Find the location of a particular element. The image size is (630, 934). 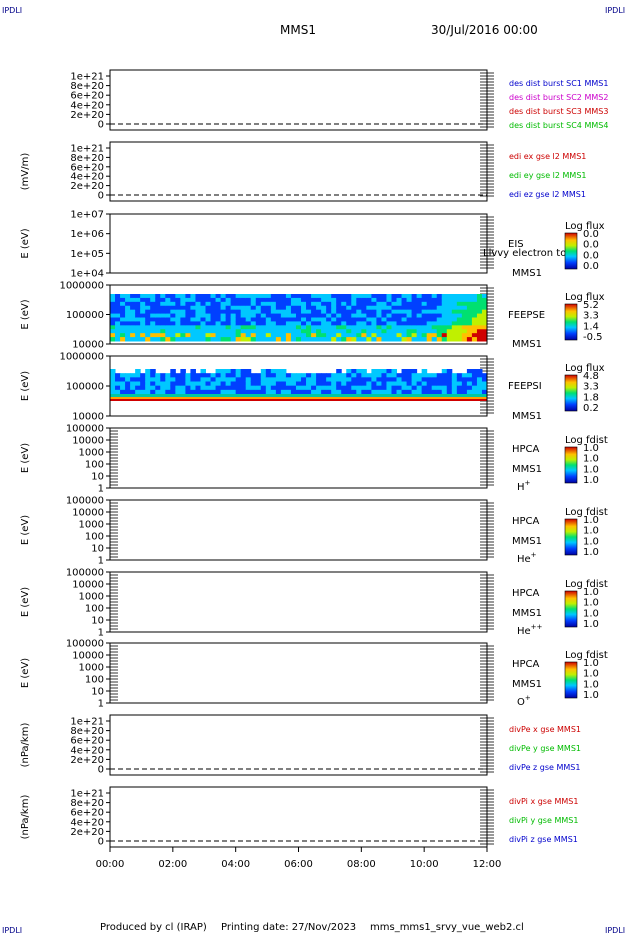

y-tick-label: 6e+20 is located at coordinates (87, 96).